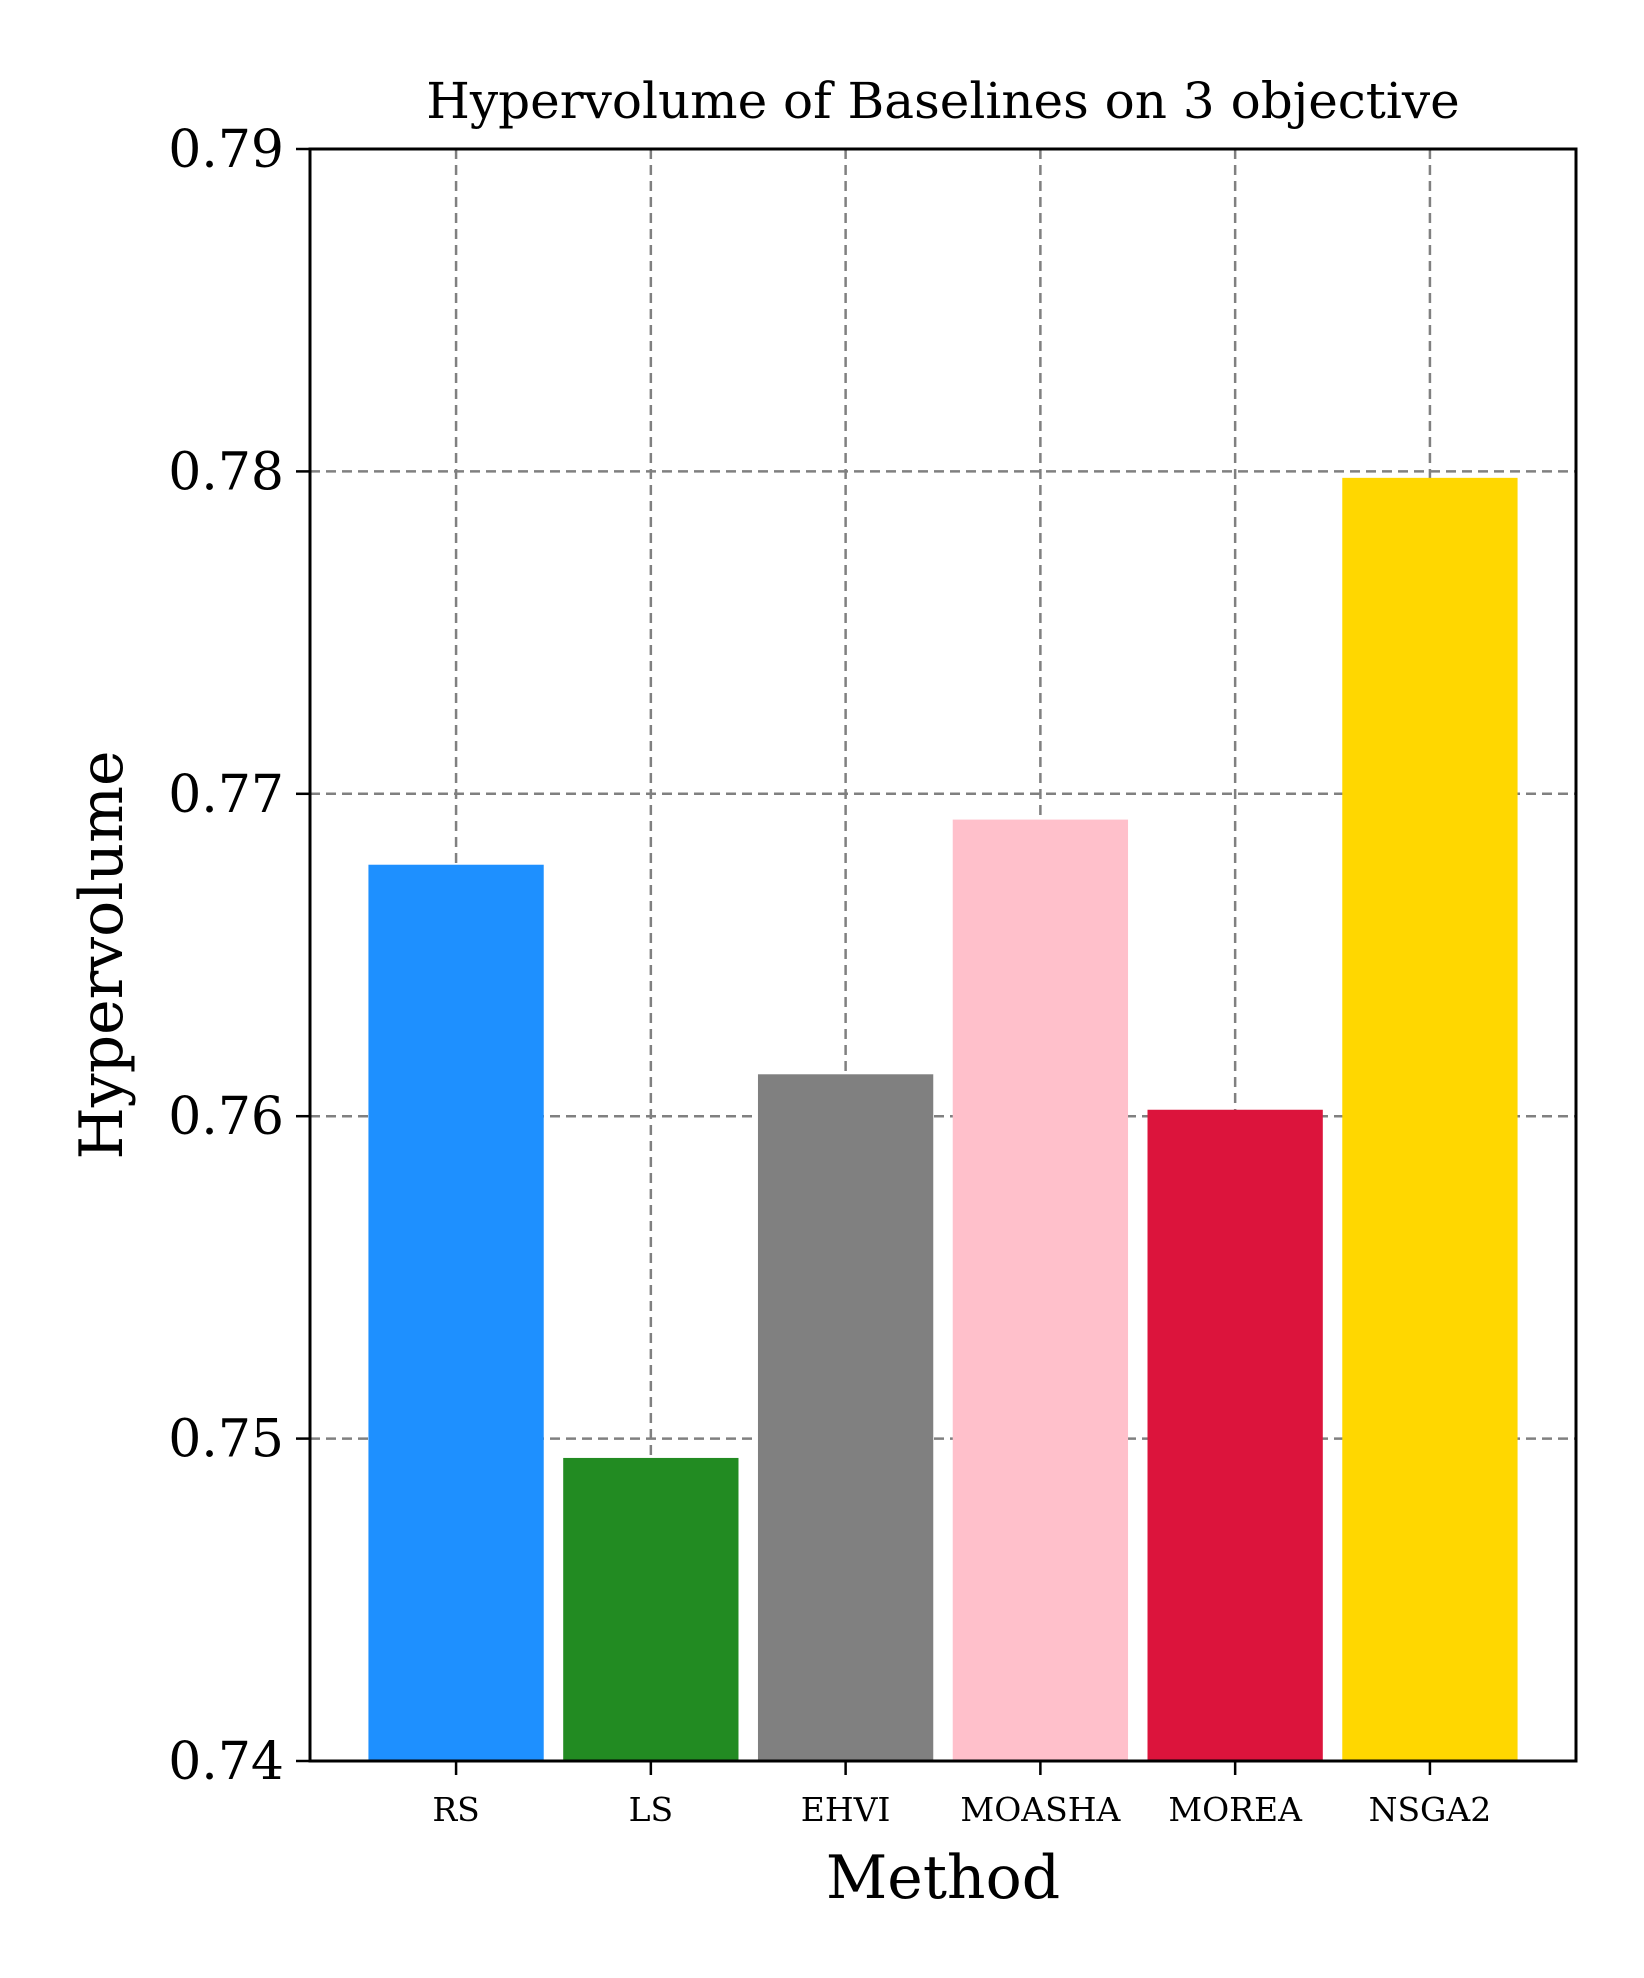 Image resolution: width=1644 pixels, height=1978 pixels. What do you see at coordinates (651, 1809) in the screenshot?
I see `x-tick-label: LS` at bounding box center [651, 1809].